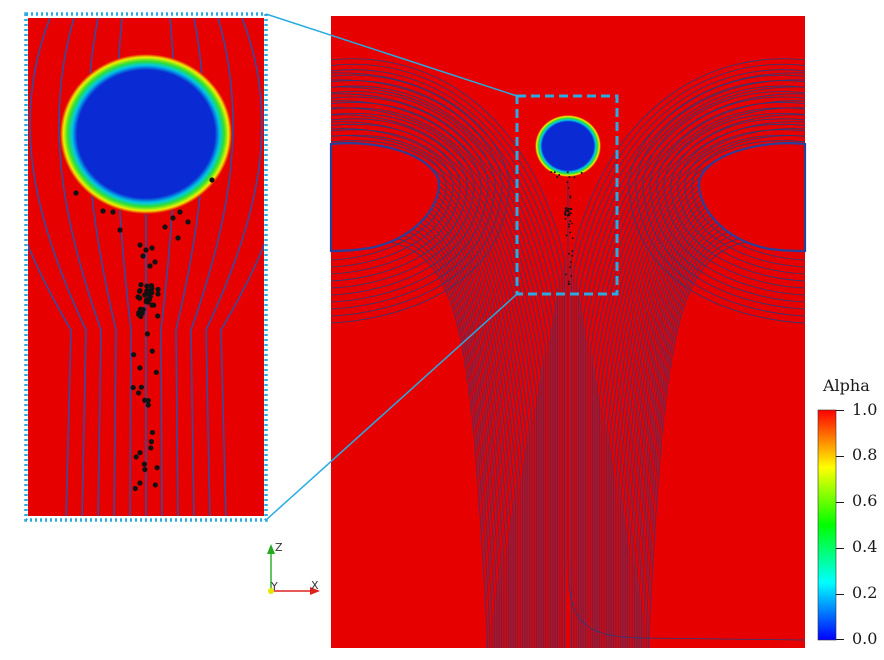 The height and width of the screenshot is (660, 884). Describe the element at coordinates (315, 585) in the screenshot. I see `axis-label-x: X` at that location.